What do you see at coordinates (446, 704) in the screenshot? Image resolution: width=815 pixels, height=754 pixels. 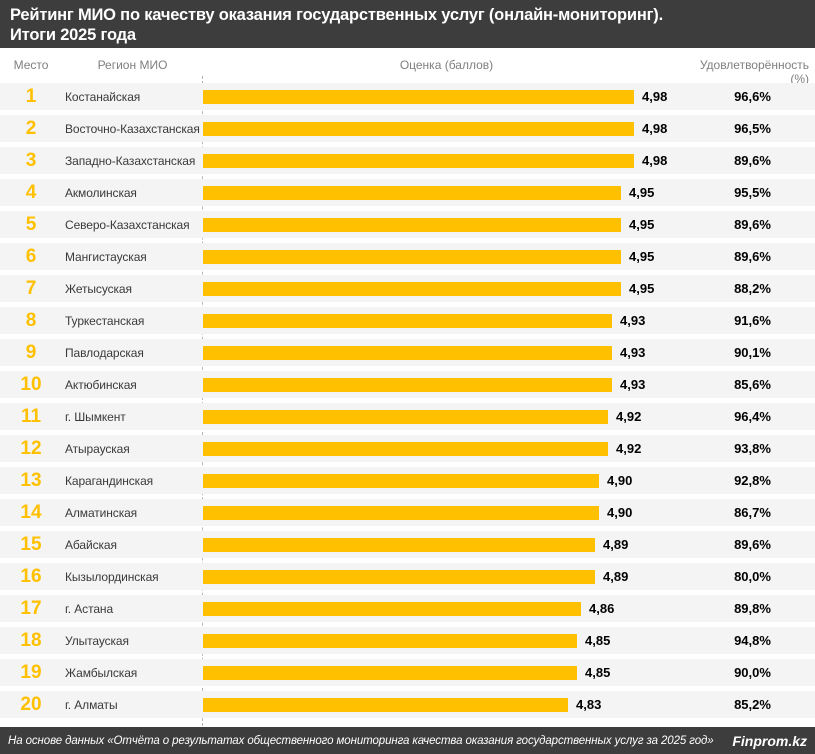 I see `score-bar-cell: 4,83` at bounding box center [446, 704].